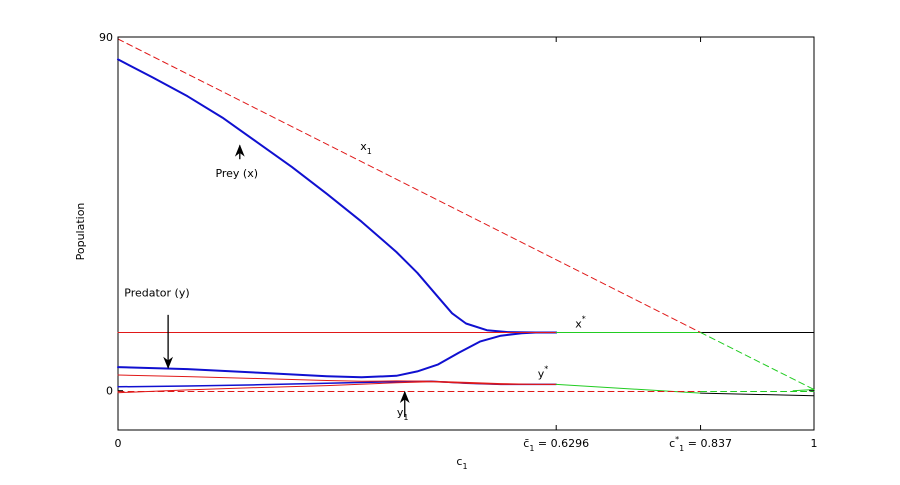 Image resolution: width=900 pixels, height=485 pixels. I want to click on label-prey: Prey (x), so click(236, 173).